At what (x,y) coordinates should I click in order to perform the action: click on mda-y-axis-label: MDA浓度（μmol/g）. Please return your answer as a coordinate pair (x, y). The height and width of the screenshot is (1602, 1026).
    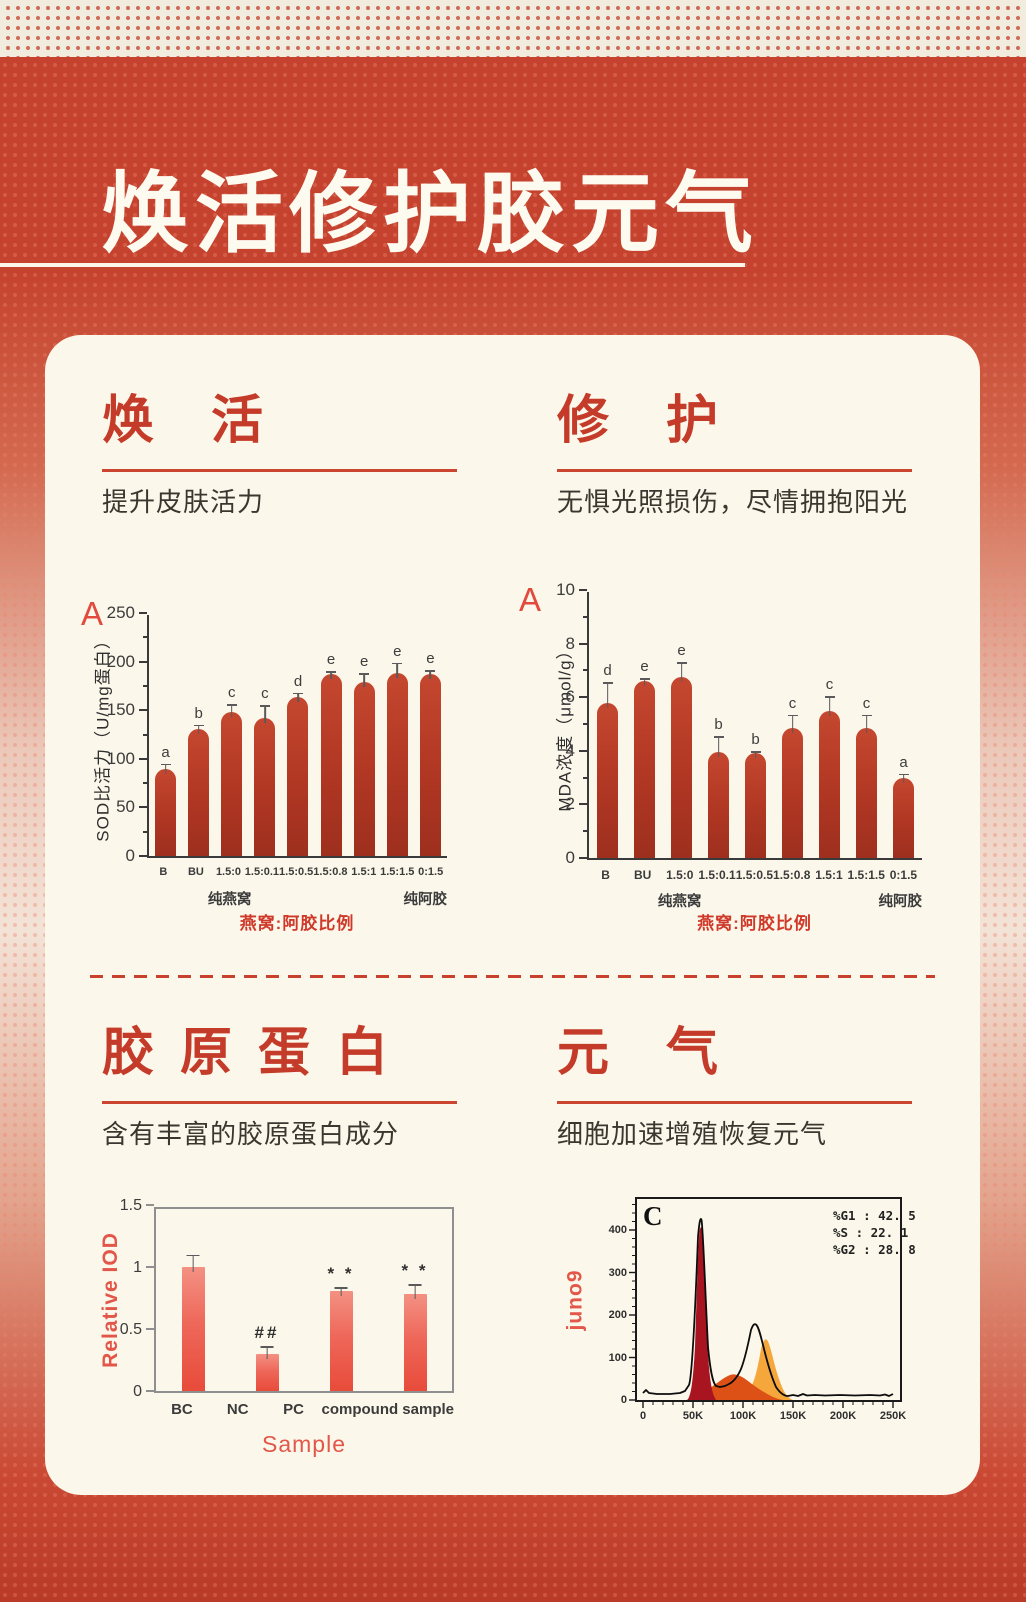
    Looking at the image, I should click on (565, 726).